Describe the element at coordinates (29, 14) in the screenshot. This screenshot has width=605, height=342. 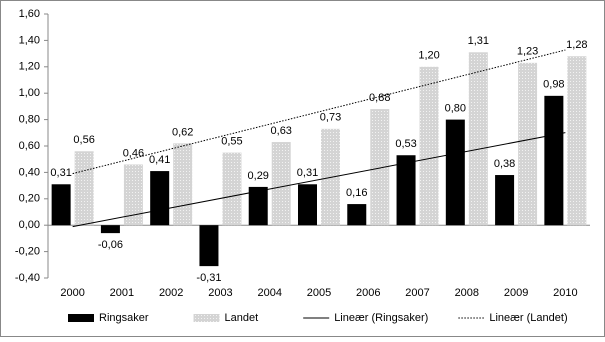
I see `y-tick-label: 1,60` at that location.